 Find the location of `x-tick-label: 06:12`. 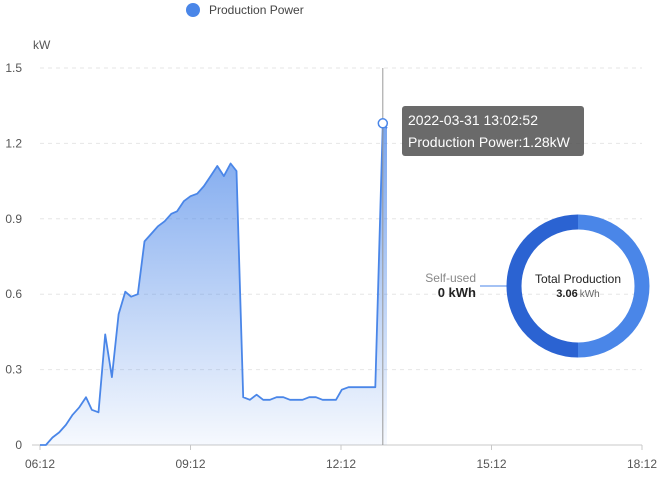

x-tick-label: 06:12 is located at coordinates (40, 464).